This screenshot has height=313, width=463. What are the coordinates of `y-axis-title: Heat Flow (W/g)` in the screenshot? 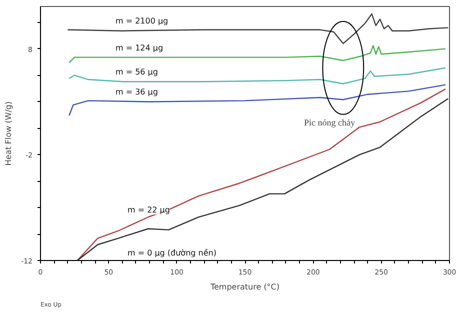 It's located at (9, 133).